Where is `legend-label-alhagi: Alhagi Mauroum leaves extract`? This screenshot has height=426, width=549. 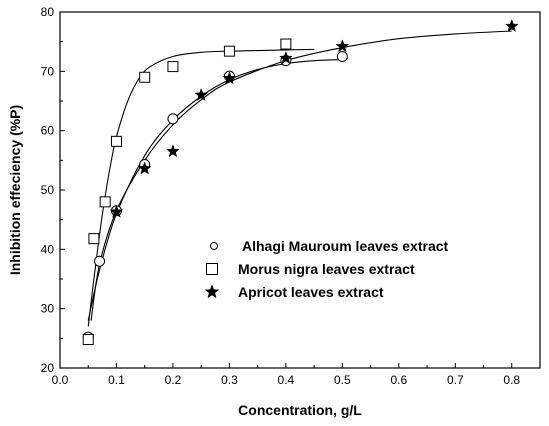
legend-label-alhagi: Alhagi Mauroum leaves extract is located at coordinates (345, 246).